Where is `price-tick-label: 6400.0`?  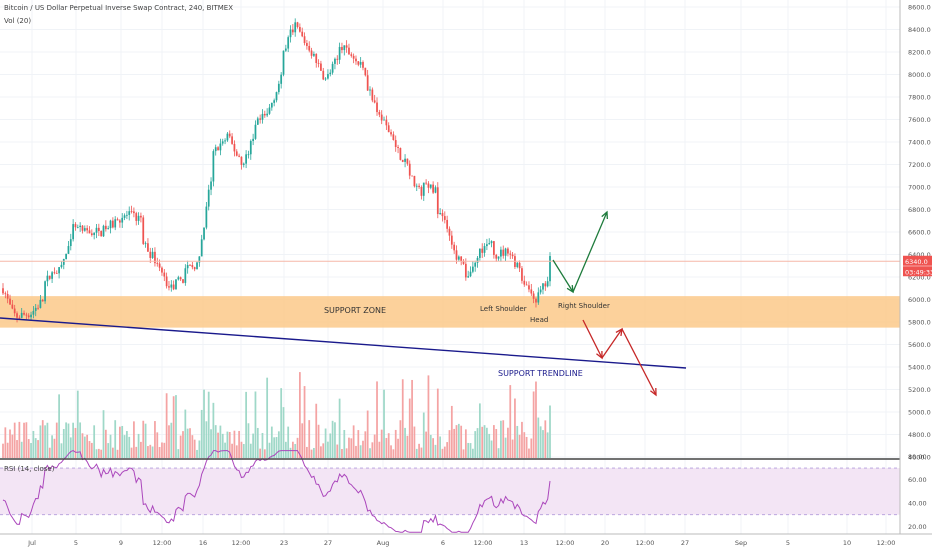
price-tick-label: 6400.0 is located at coordinates (919, 255).